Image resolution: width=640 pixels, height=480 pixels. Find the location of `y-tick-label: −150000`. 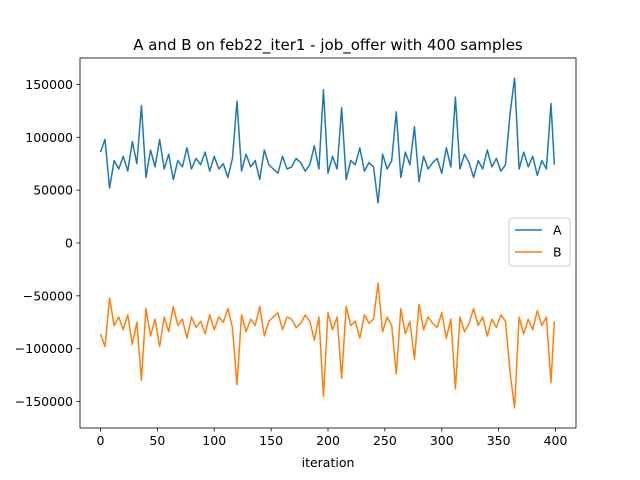

y-tick-label: −150000 is located at coordinates (44, 401).